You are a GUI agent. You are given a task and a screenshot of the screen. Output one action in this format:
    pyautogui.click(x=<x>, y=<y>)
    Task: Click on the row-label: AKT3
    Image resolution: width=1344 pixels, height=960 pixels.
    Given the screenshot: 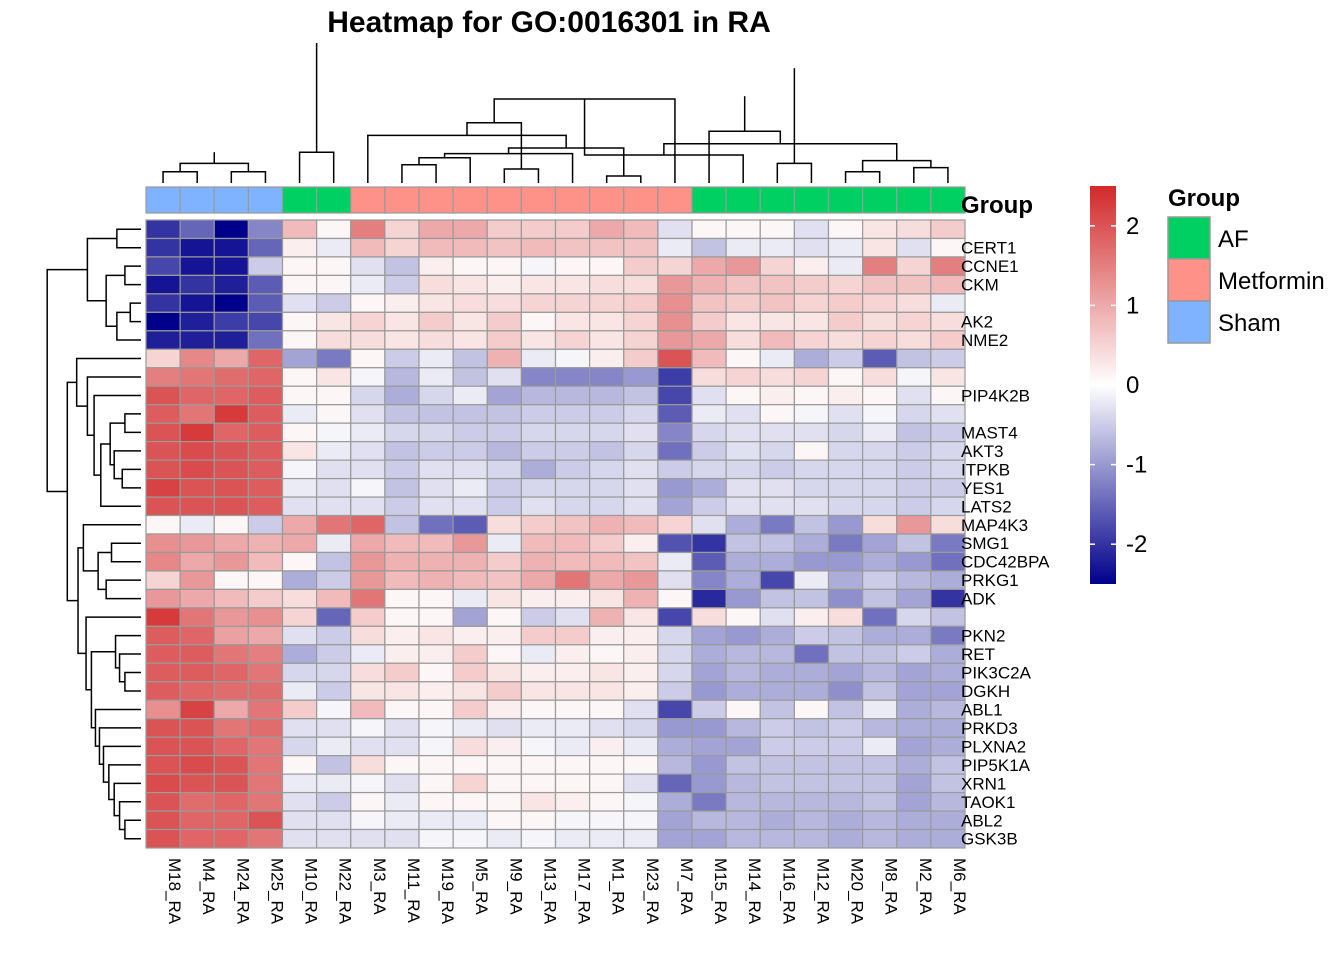 What is the action you would take?
    pyautogui.click(x=982, y=451)
    